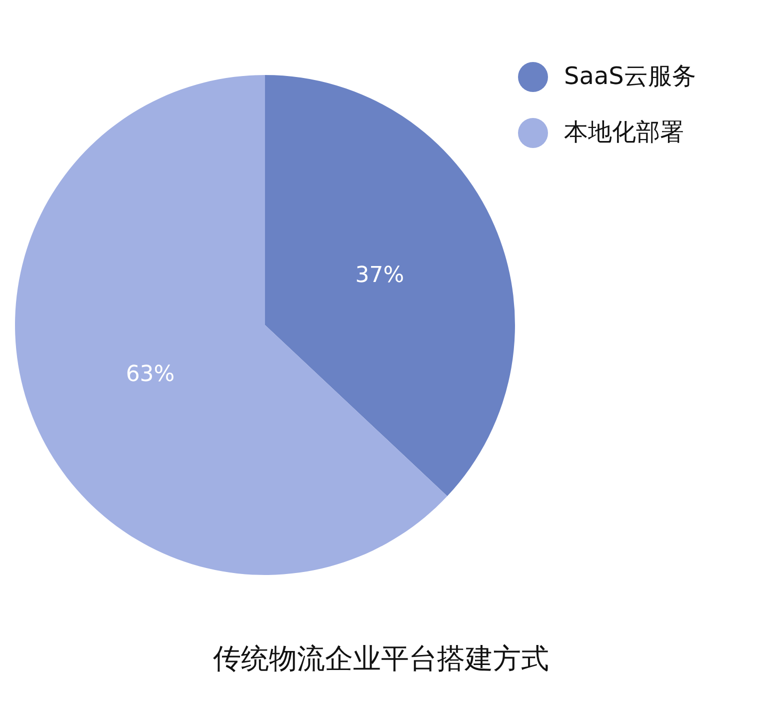  I want to click on legend-label: SaaS云服务, so click(630, 76).